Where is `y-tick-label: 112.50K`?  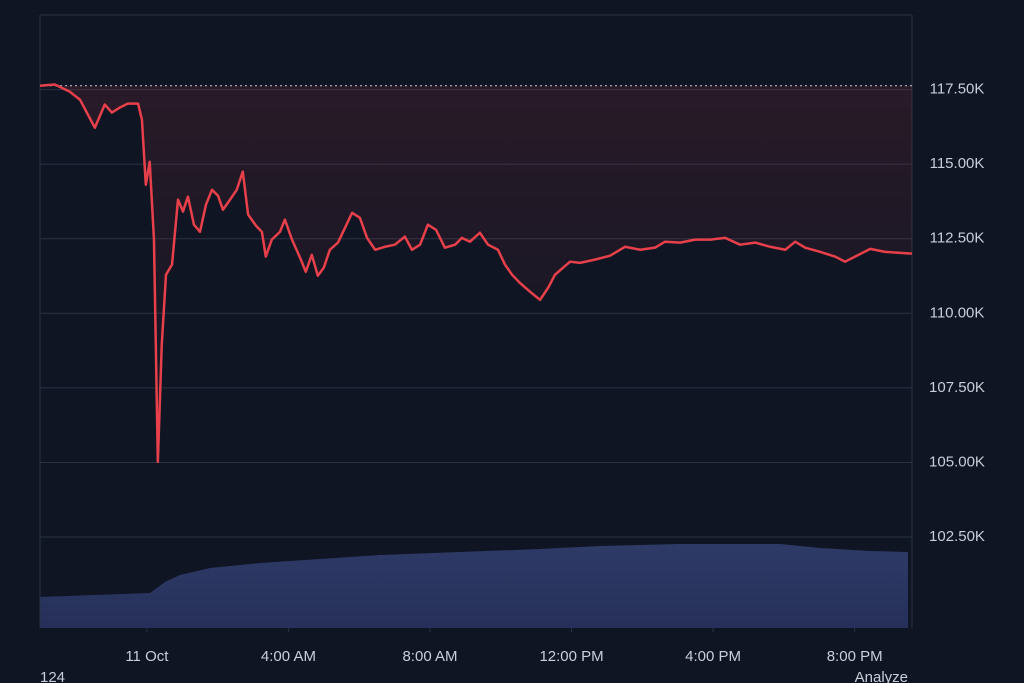
y-tick-label: 112.50K is located at coordinates (957, 238).